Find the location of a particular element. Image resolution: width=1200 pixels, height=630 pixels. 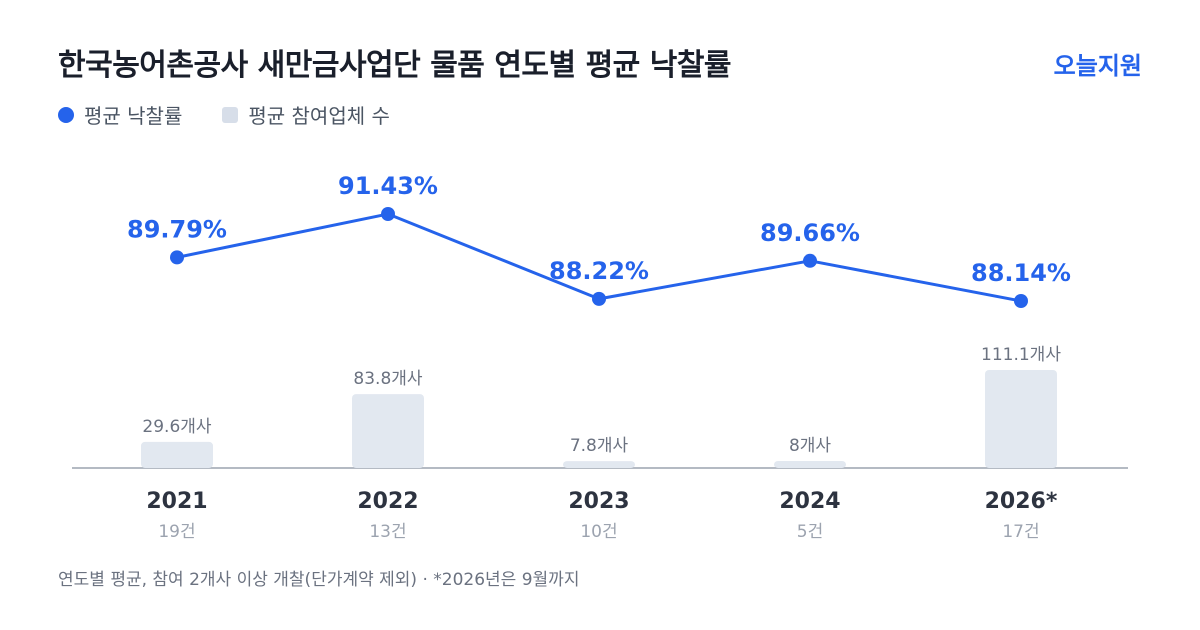

rate-data-label: 91.43% is located at coordinates (388, 186).